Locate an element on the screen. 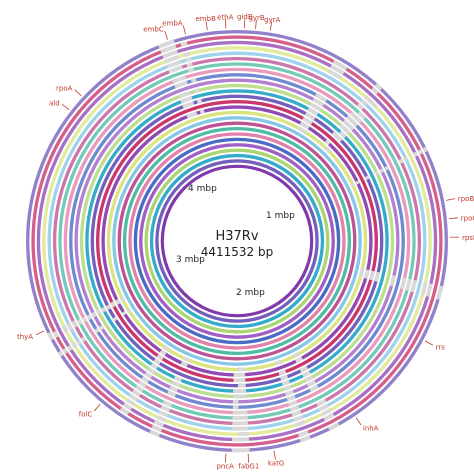  gene-label-rpsl: rpsL is located at coordinates (468, 238).